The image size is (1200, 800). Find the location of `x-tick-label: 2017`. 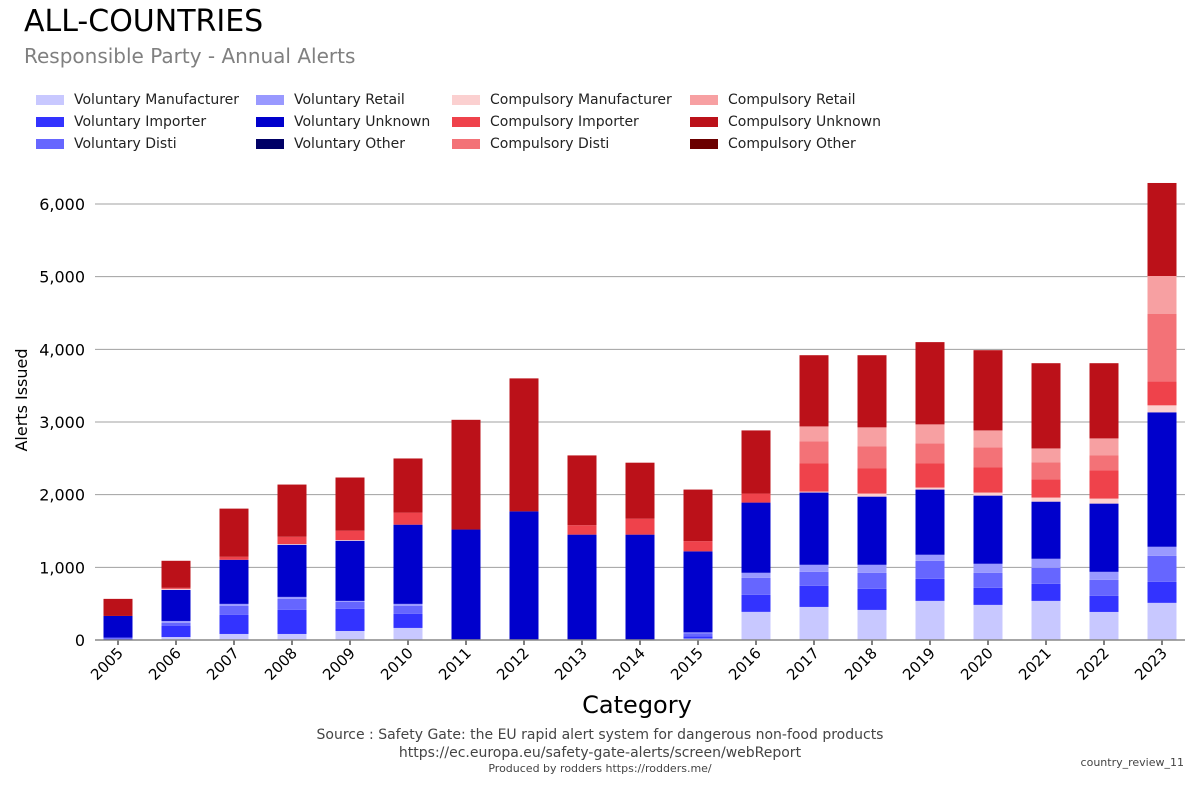

x-tick-label: 2017 is located at coordinates (803, 664).